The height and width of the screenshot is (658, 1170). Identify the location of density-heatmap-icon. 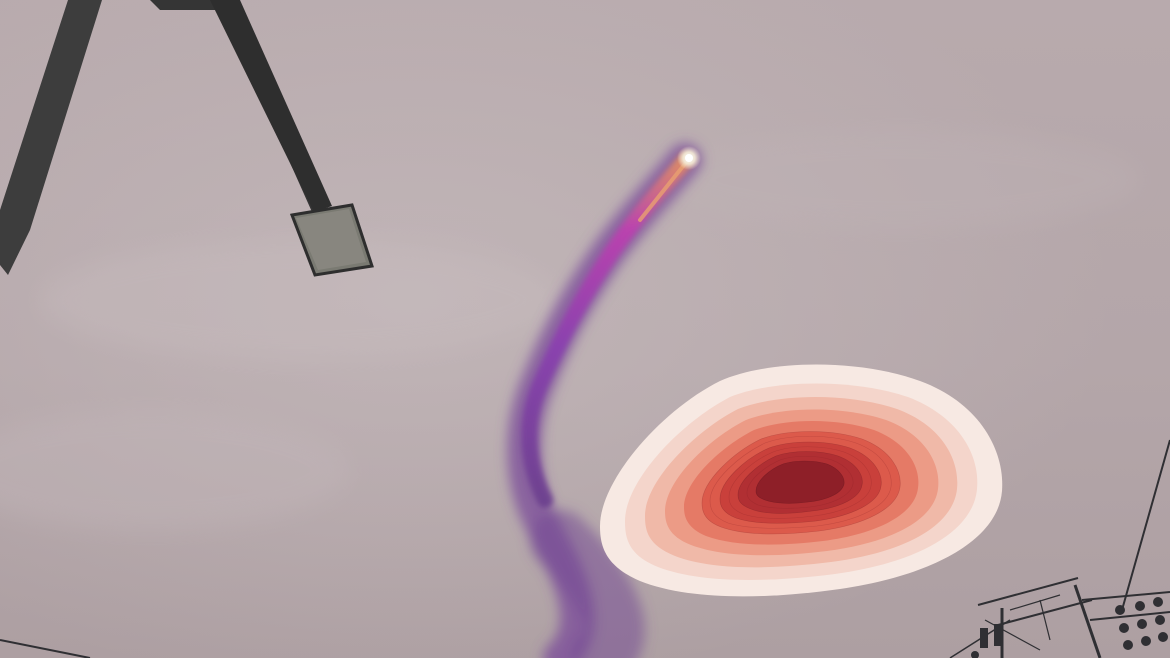
(801, 480).